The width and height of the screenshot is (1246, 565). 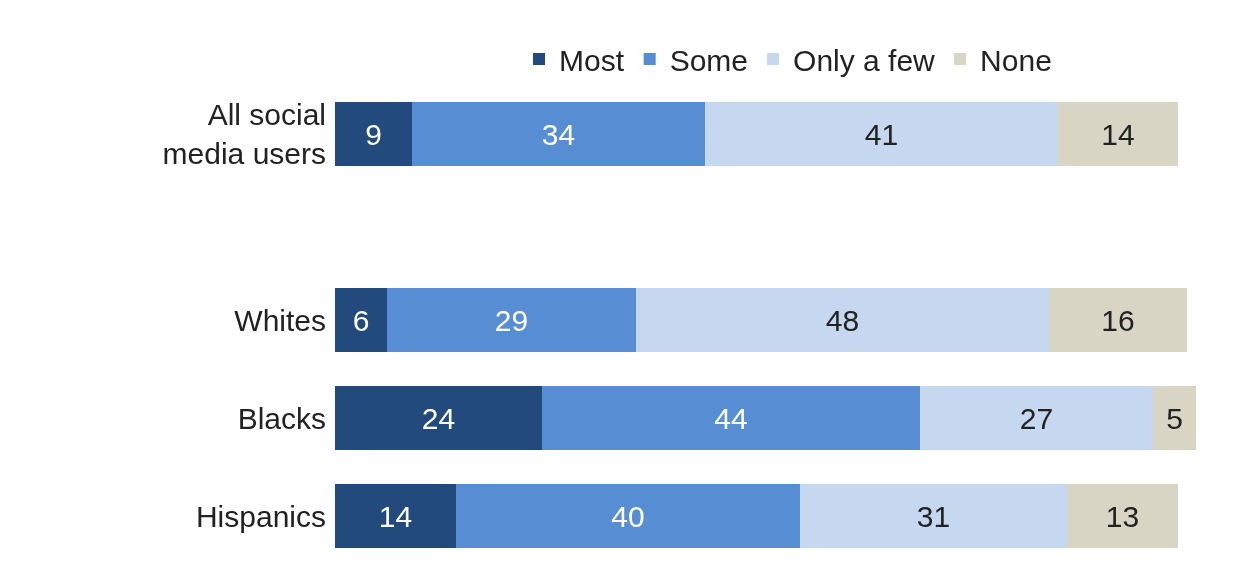 I want to click on y-tick-label: Blacks, so click(x=281, y=418).